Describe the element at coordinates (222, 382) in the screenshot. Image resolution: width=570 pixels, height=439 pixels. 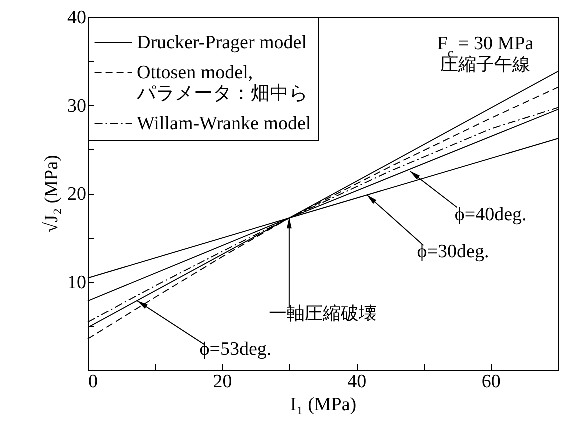
I see `x-tick-label: 20` at that location.